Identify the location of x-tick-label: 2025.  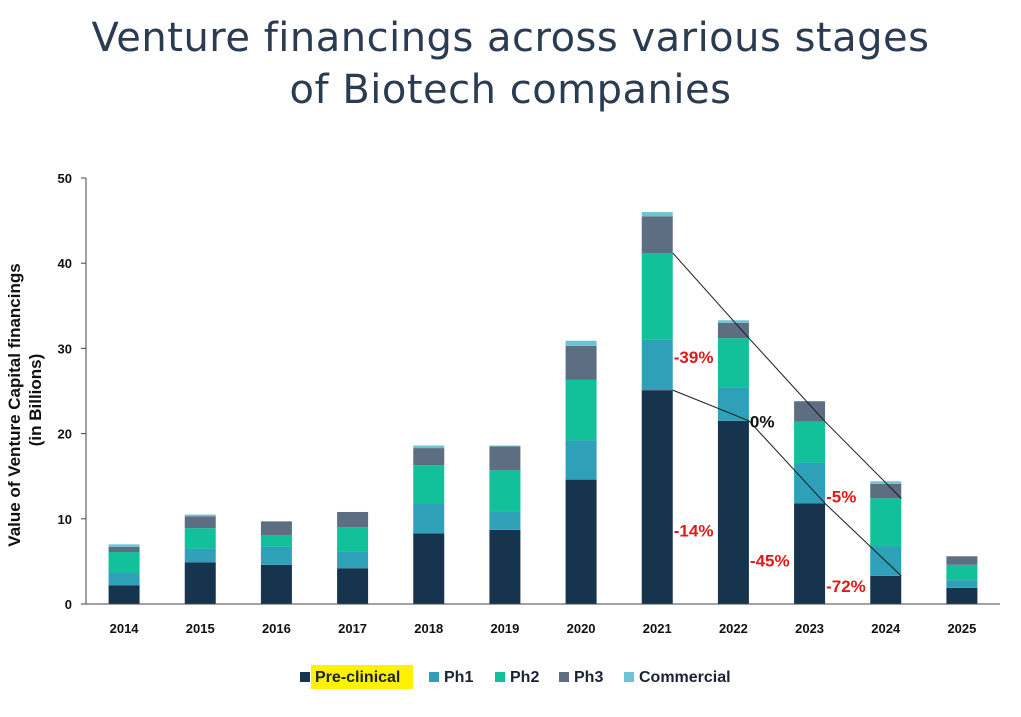
(961, 628).